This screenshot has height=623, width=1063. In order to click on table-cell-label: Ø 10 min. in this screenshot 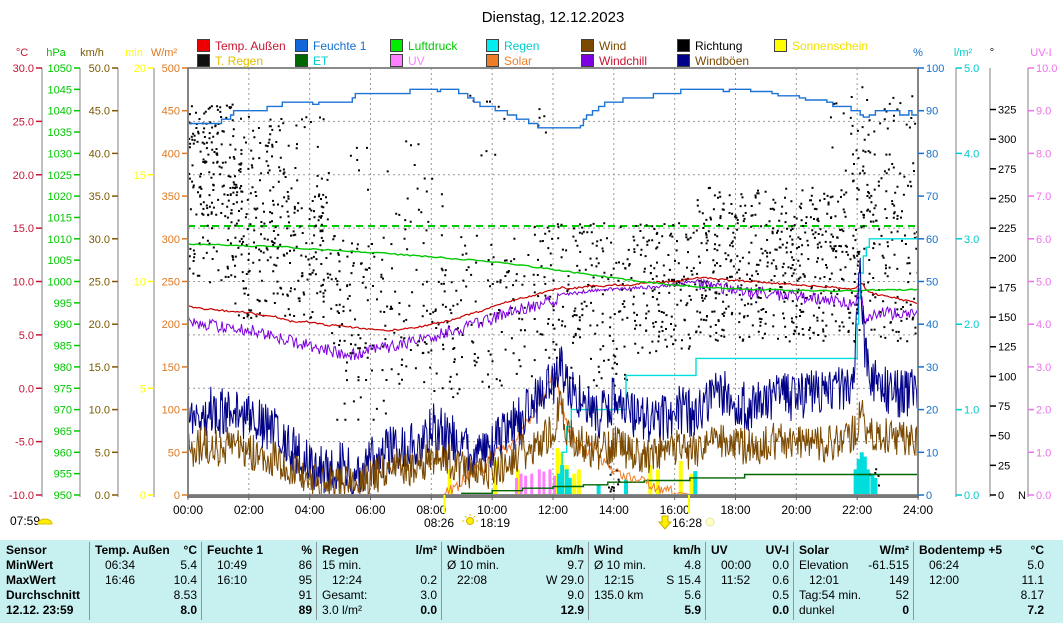, I will do `click(473, 565)`.